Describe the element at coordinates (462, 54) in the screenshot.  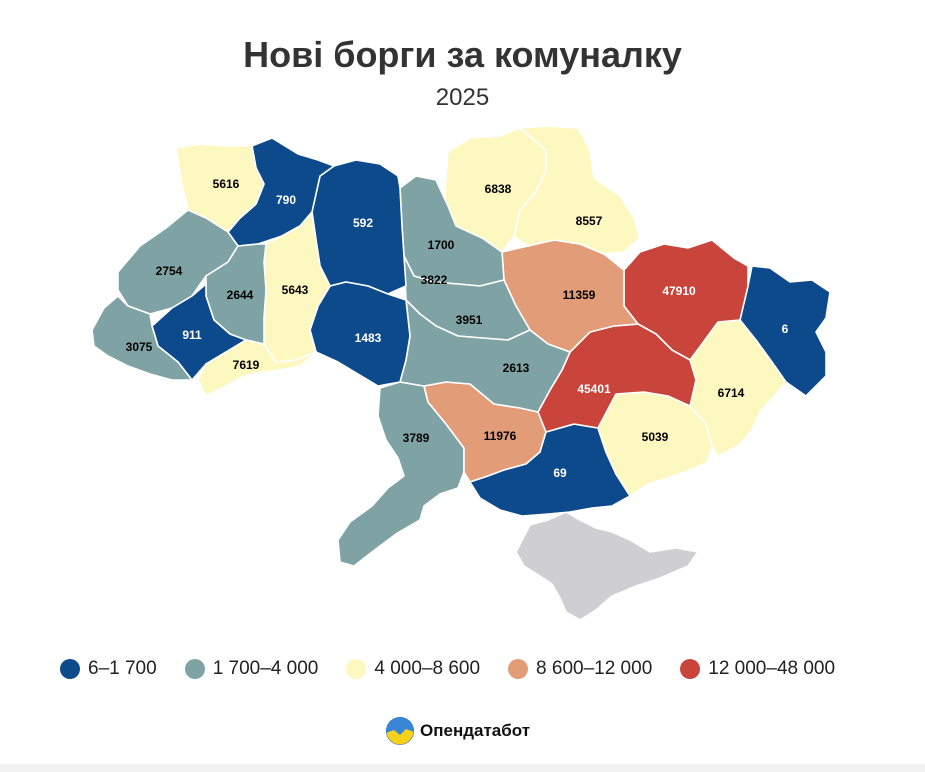
I see `map-title: Нові борги за комуналку` at that location.